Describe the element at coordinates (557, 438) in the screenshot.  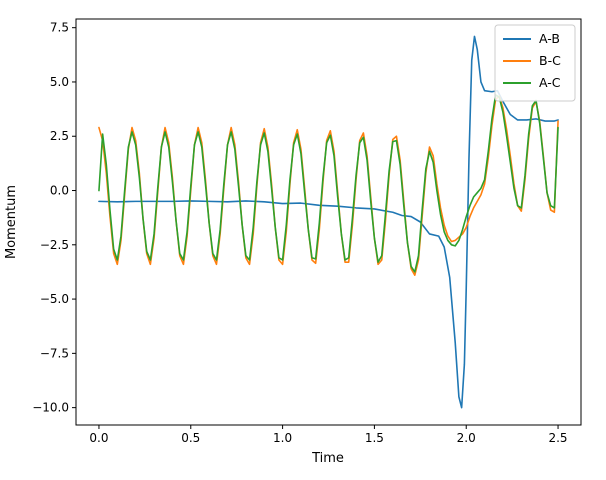
I see `x-tick-label: 2.5` at that location.